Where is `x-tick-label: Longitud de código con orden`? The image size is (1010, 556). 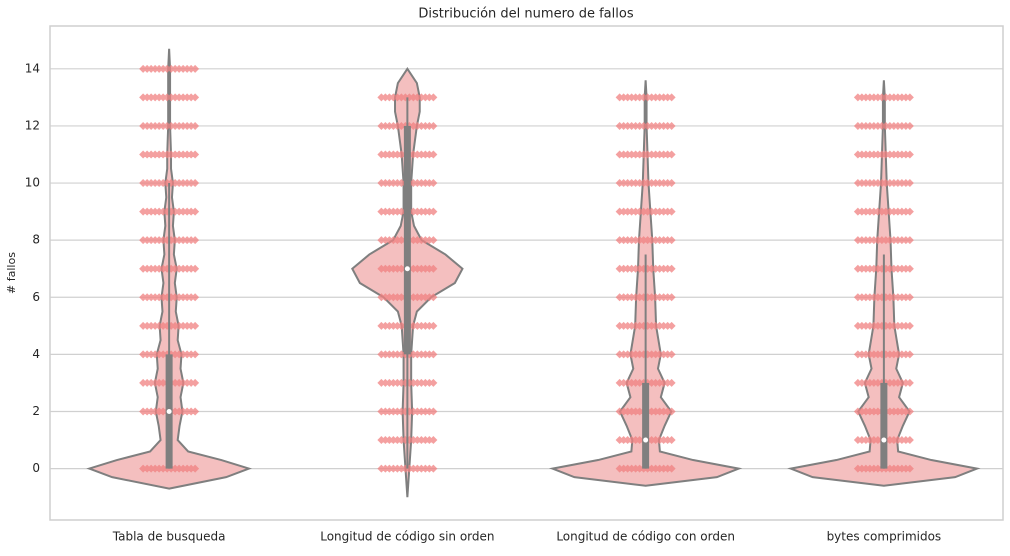
x-tick-label: Longitud de código con orden is located at coordinates (645, 537).